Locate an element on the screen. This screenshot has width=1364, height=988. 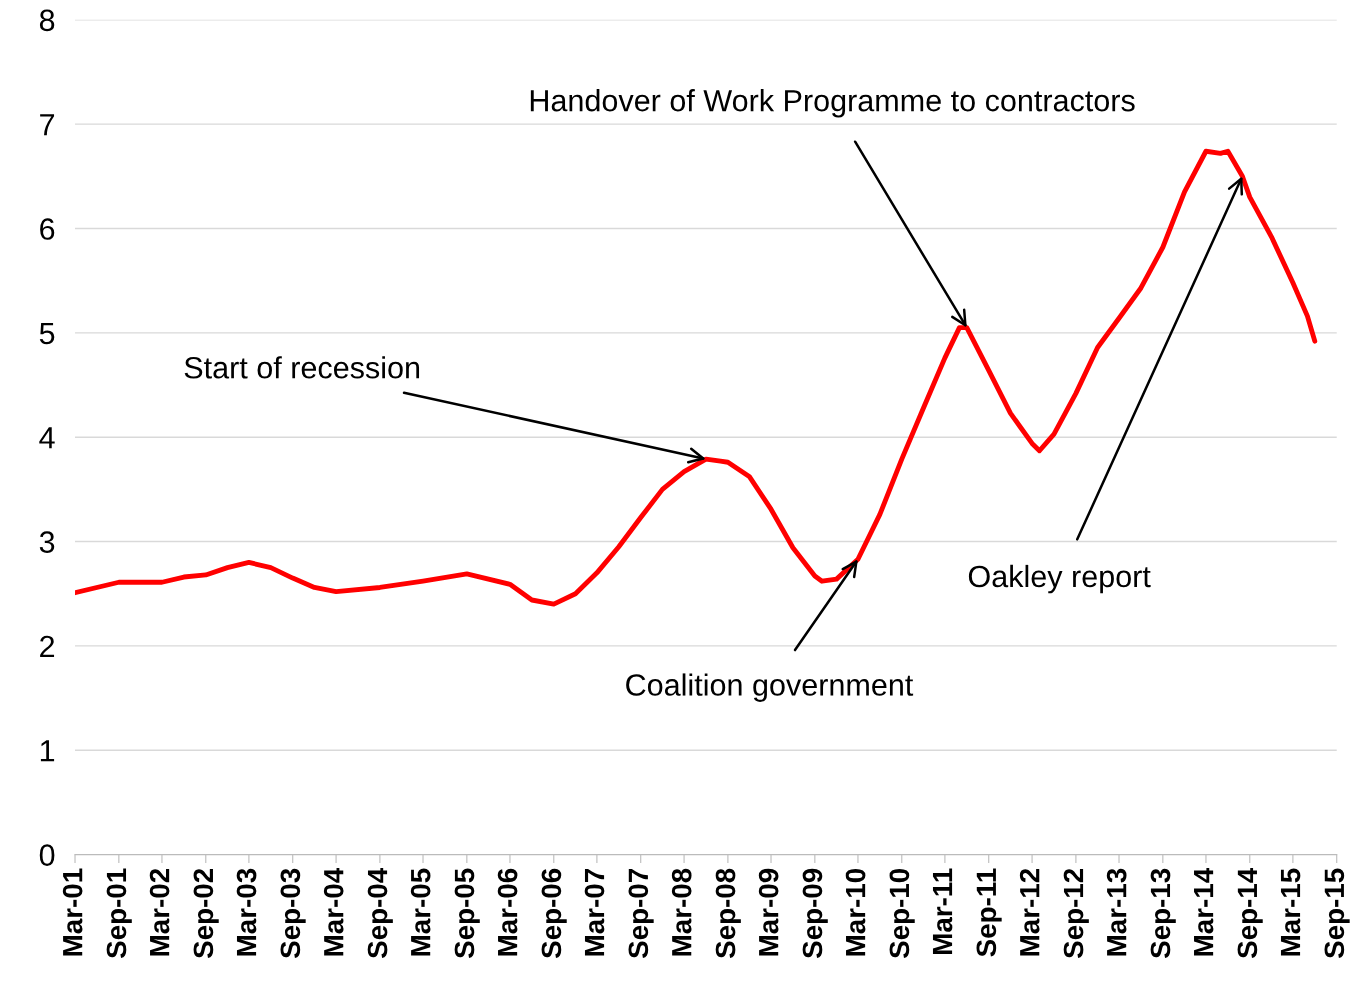
x-tick-label: Sep-05 is located at coordinates (467, 913).